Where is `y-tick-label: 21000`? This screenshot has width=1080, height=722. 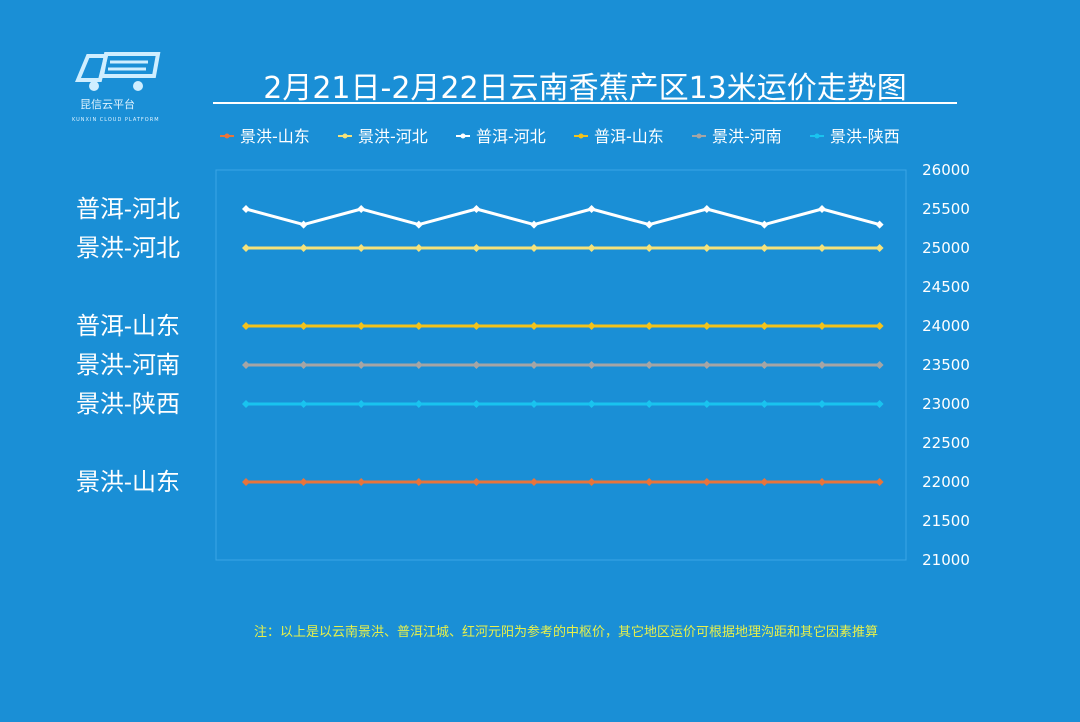
y-tick-label: 21000 is located at coordinates (946, 560).